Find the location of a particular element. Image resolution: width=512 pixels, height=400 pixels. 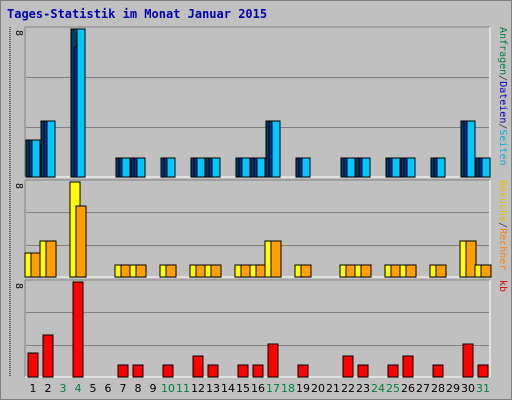

panel-1-right-label-1: Anfragen is located at coordinates (502, 51).